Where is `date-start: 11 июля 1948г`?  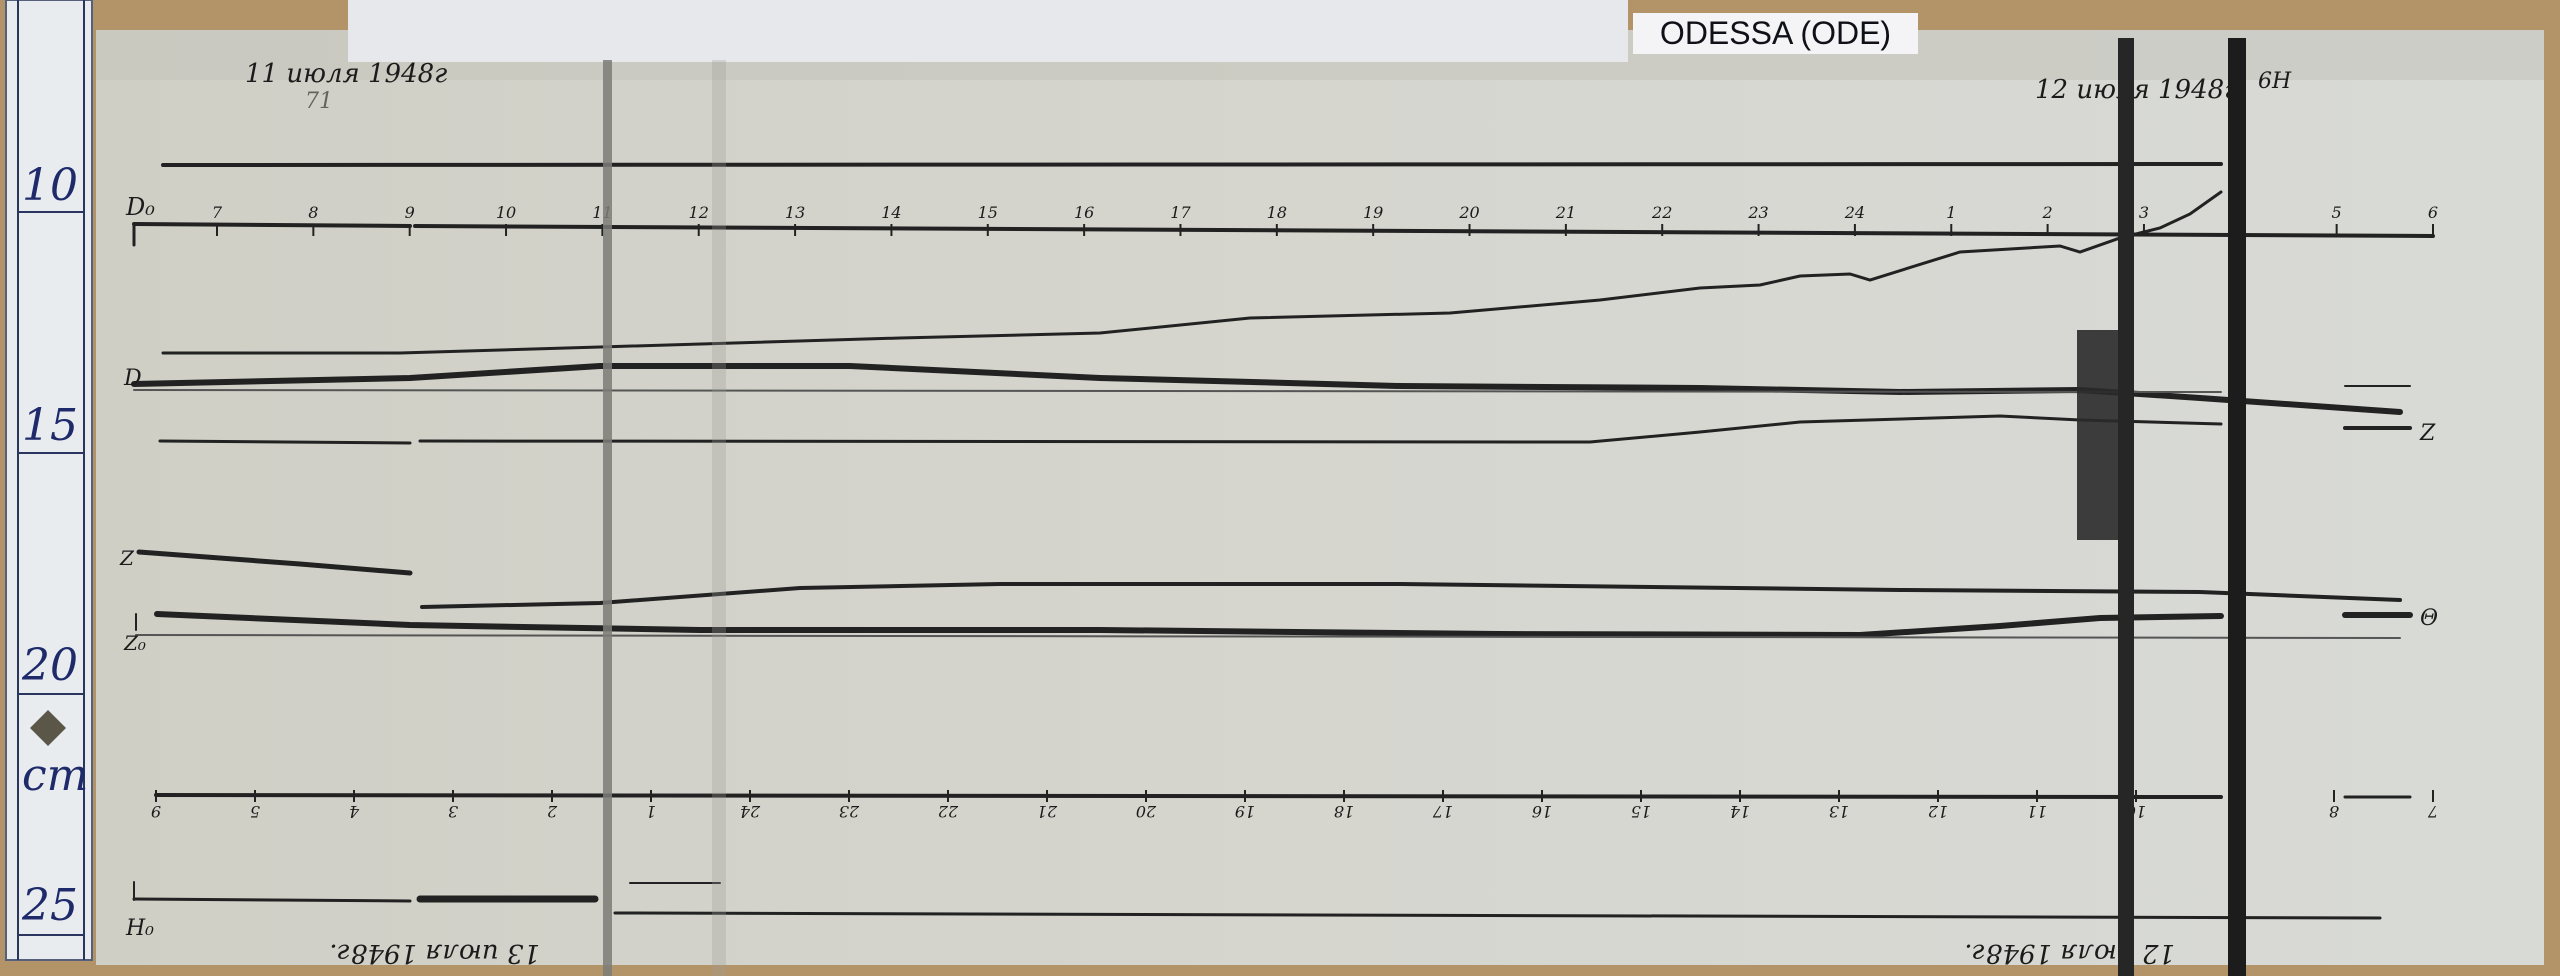 date-start: 11 июля 1948г is located at coordinates (346, 74).